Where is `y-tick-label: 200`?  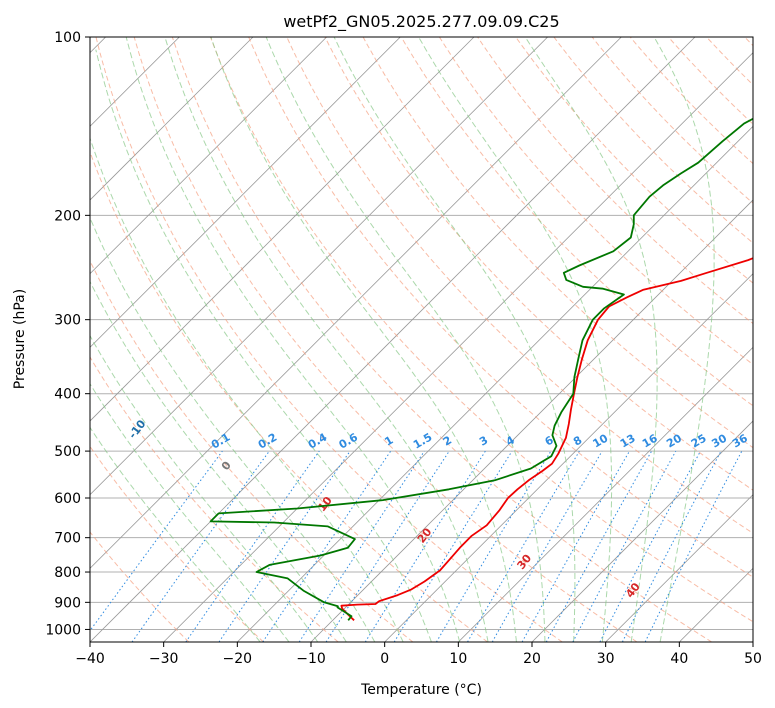 y-tick-label: 200 is located at coordinates (67, 216).